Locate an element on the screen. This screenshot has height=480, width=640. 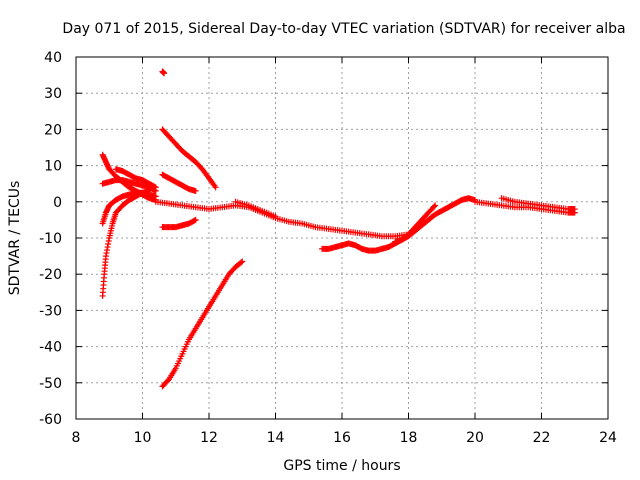
y-tick-label: -40 is located at coordinates (50, 348).